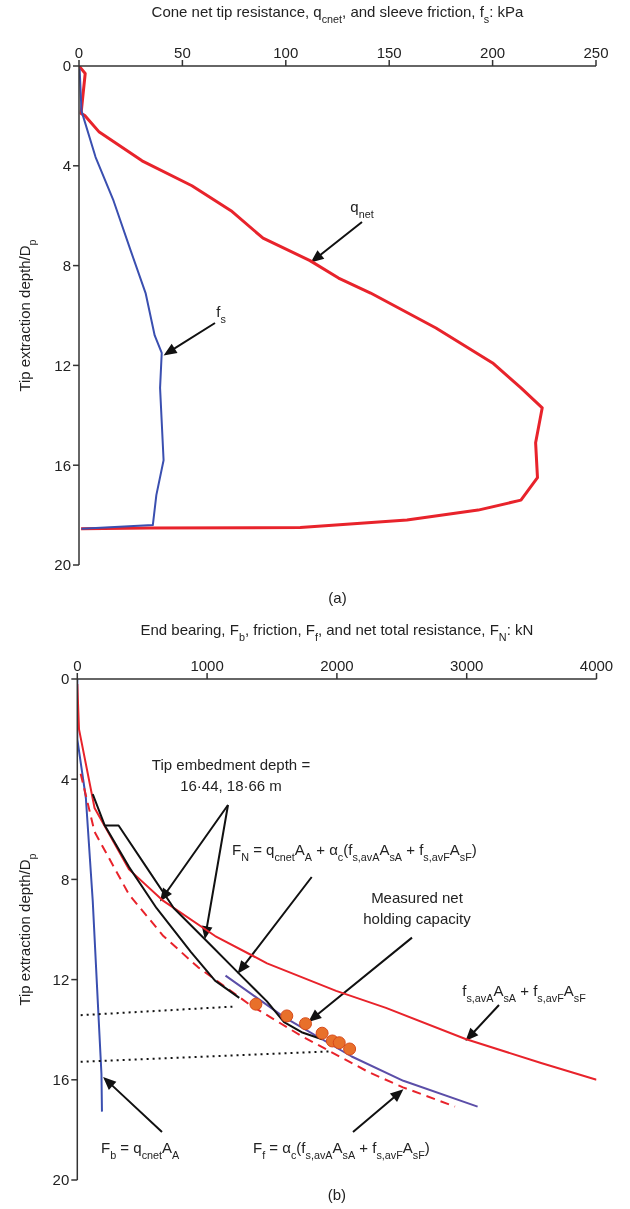  Describe the element at coordinates (417, 908) in the screenshot. I see `annotation: Measured net holding capacity` at that location.